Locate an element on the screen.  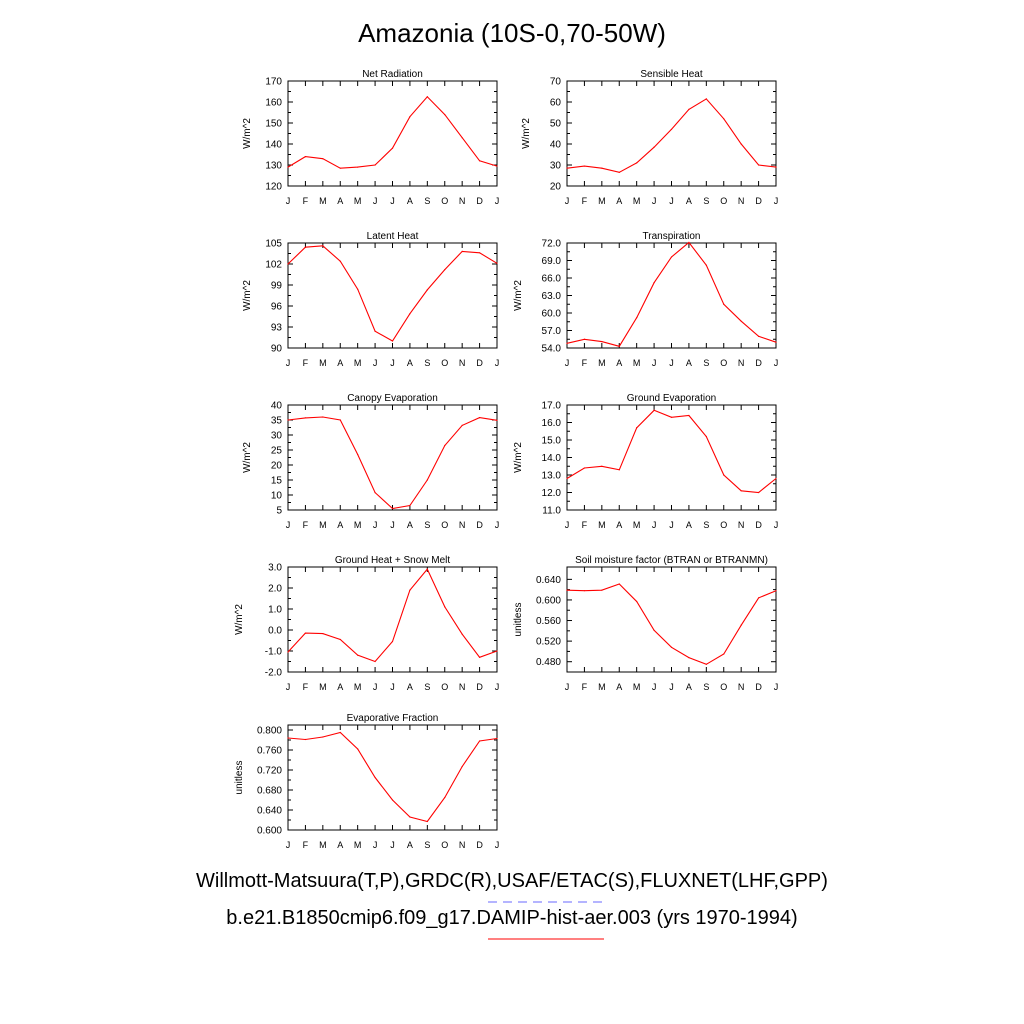
y-tick-label: 140 is located at coordinates (273, 145).